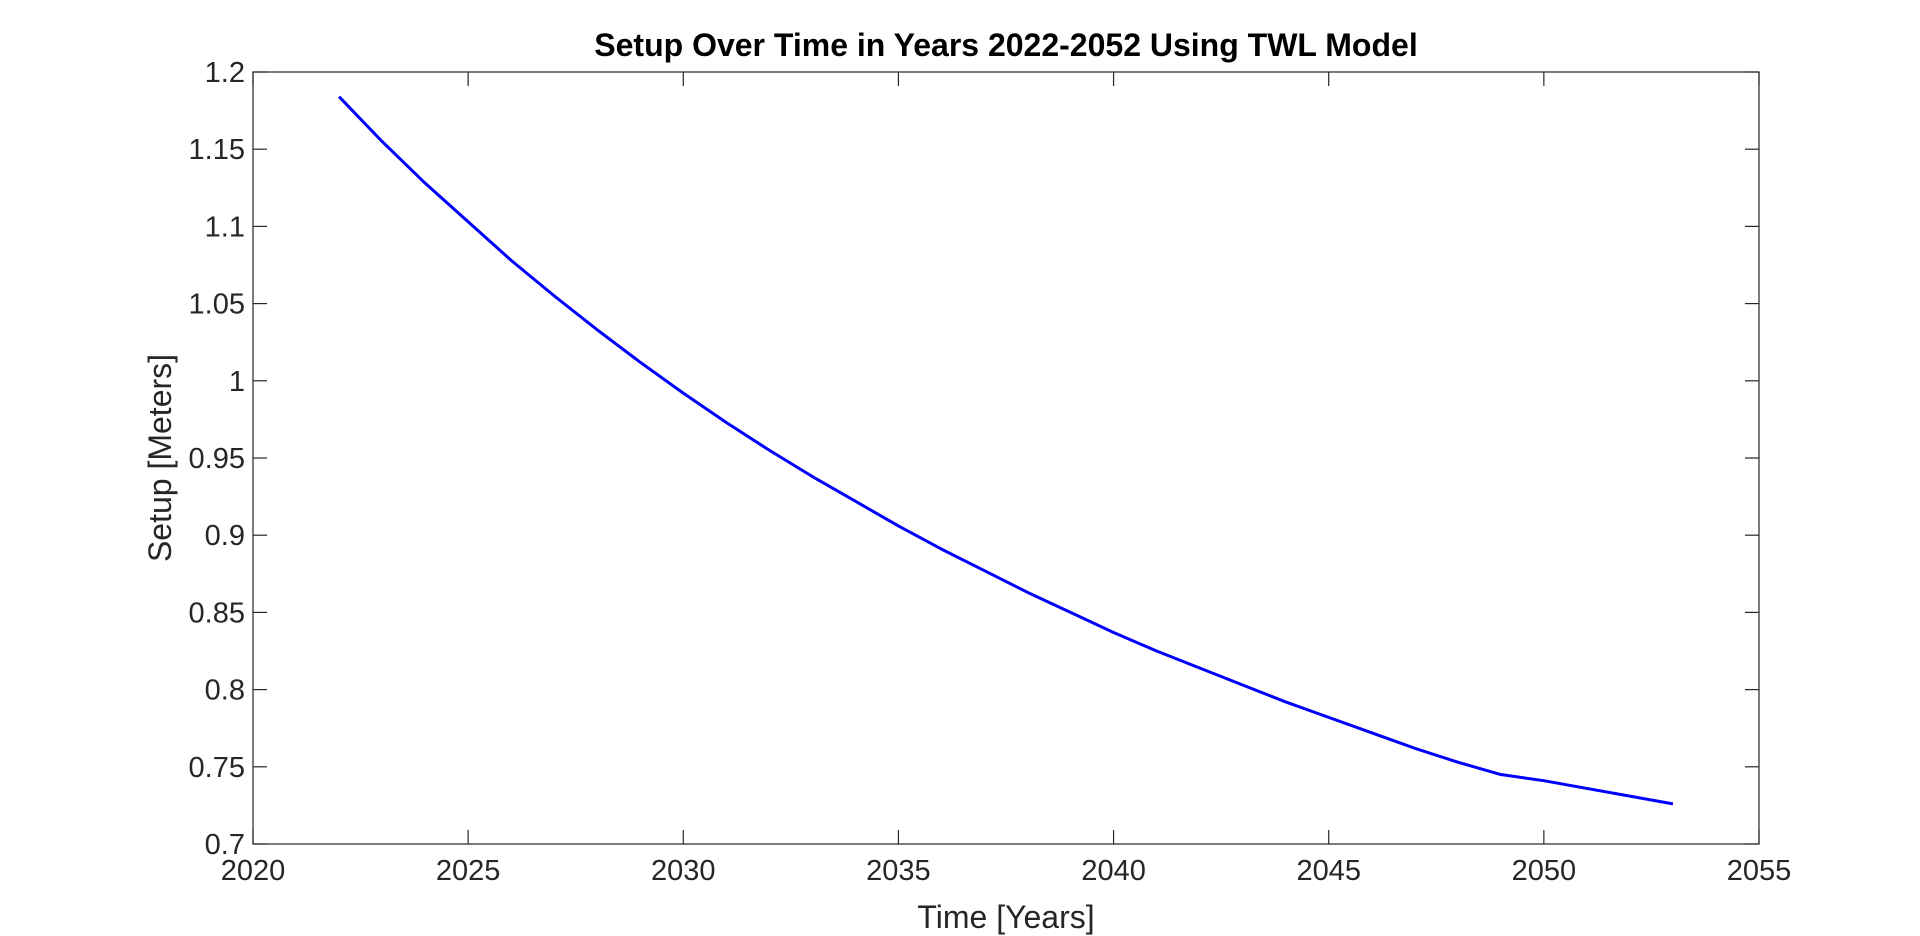 The image size is (1920, 936). I want to click on y-tick-label: 0.85, so click(217, 613).